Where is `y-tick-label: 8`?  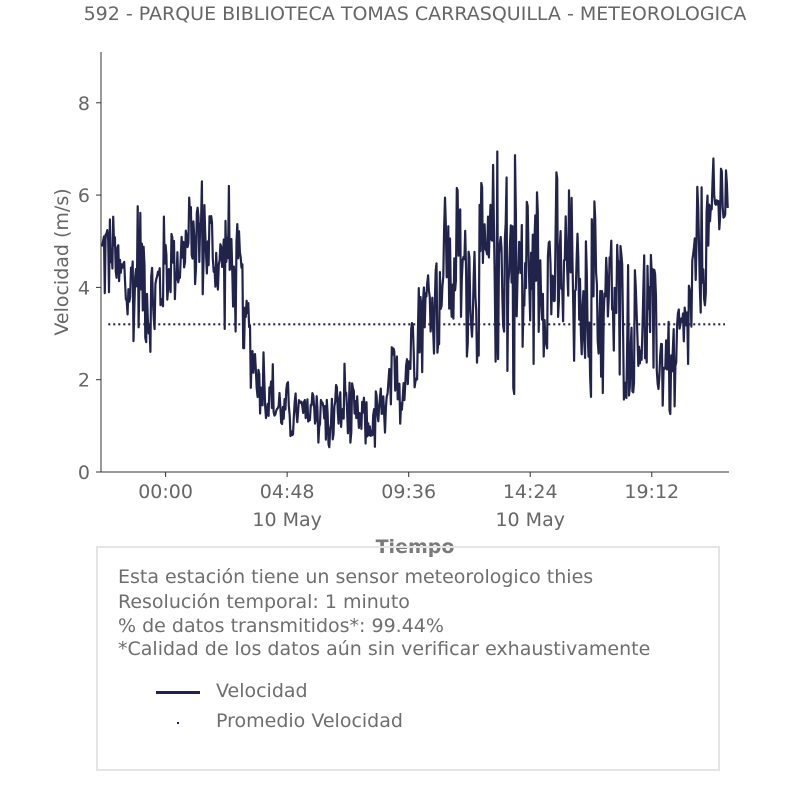 y-tick-label: 8 is located at coordinates (84, 104).